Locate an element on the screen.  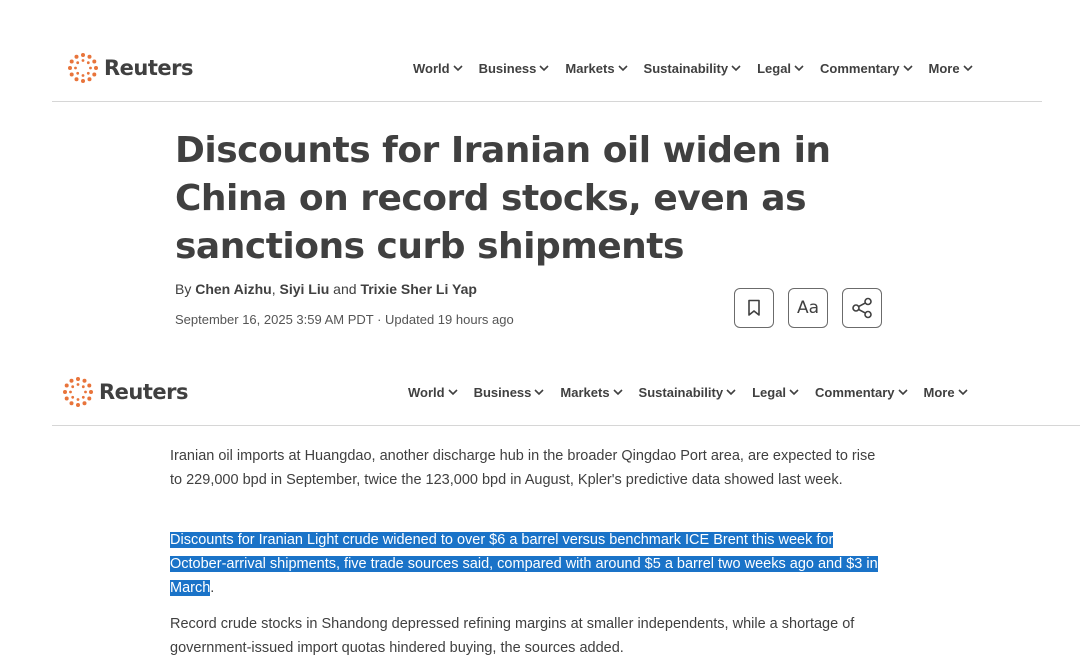
author-link: Trixie Sher Li Yap is located at coordinates (418, 289).